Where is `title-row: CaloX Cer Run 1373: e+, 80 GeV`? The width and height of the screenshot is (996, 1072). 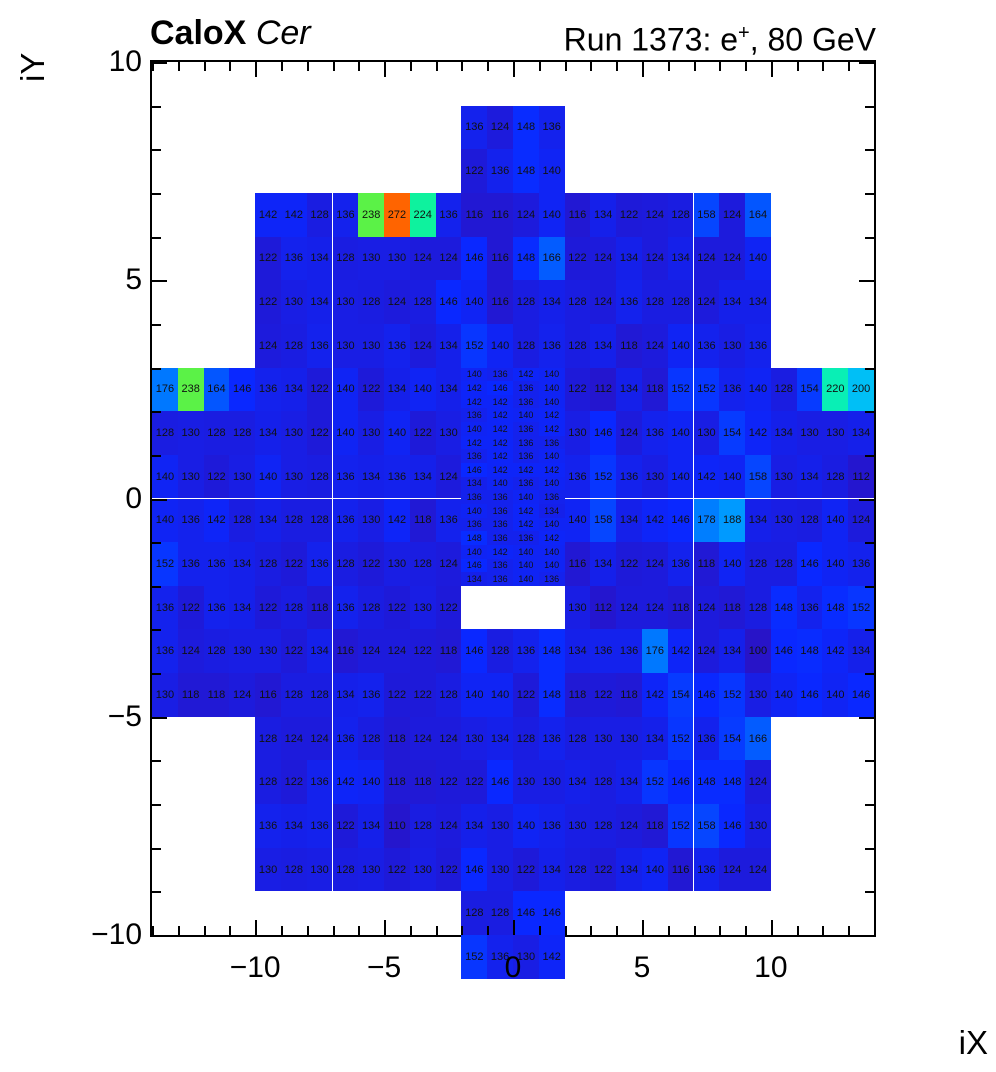 title-row: CaloX Cer Run 1373: e+, 80 GeV is located at coordinates (513, 34).